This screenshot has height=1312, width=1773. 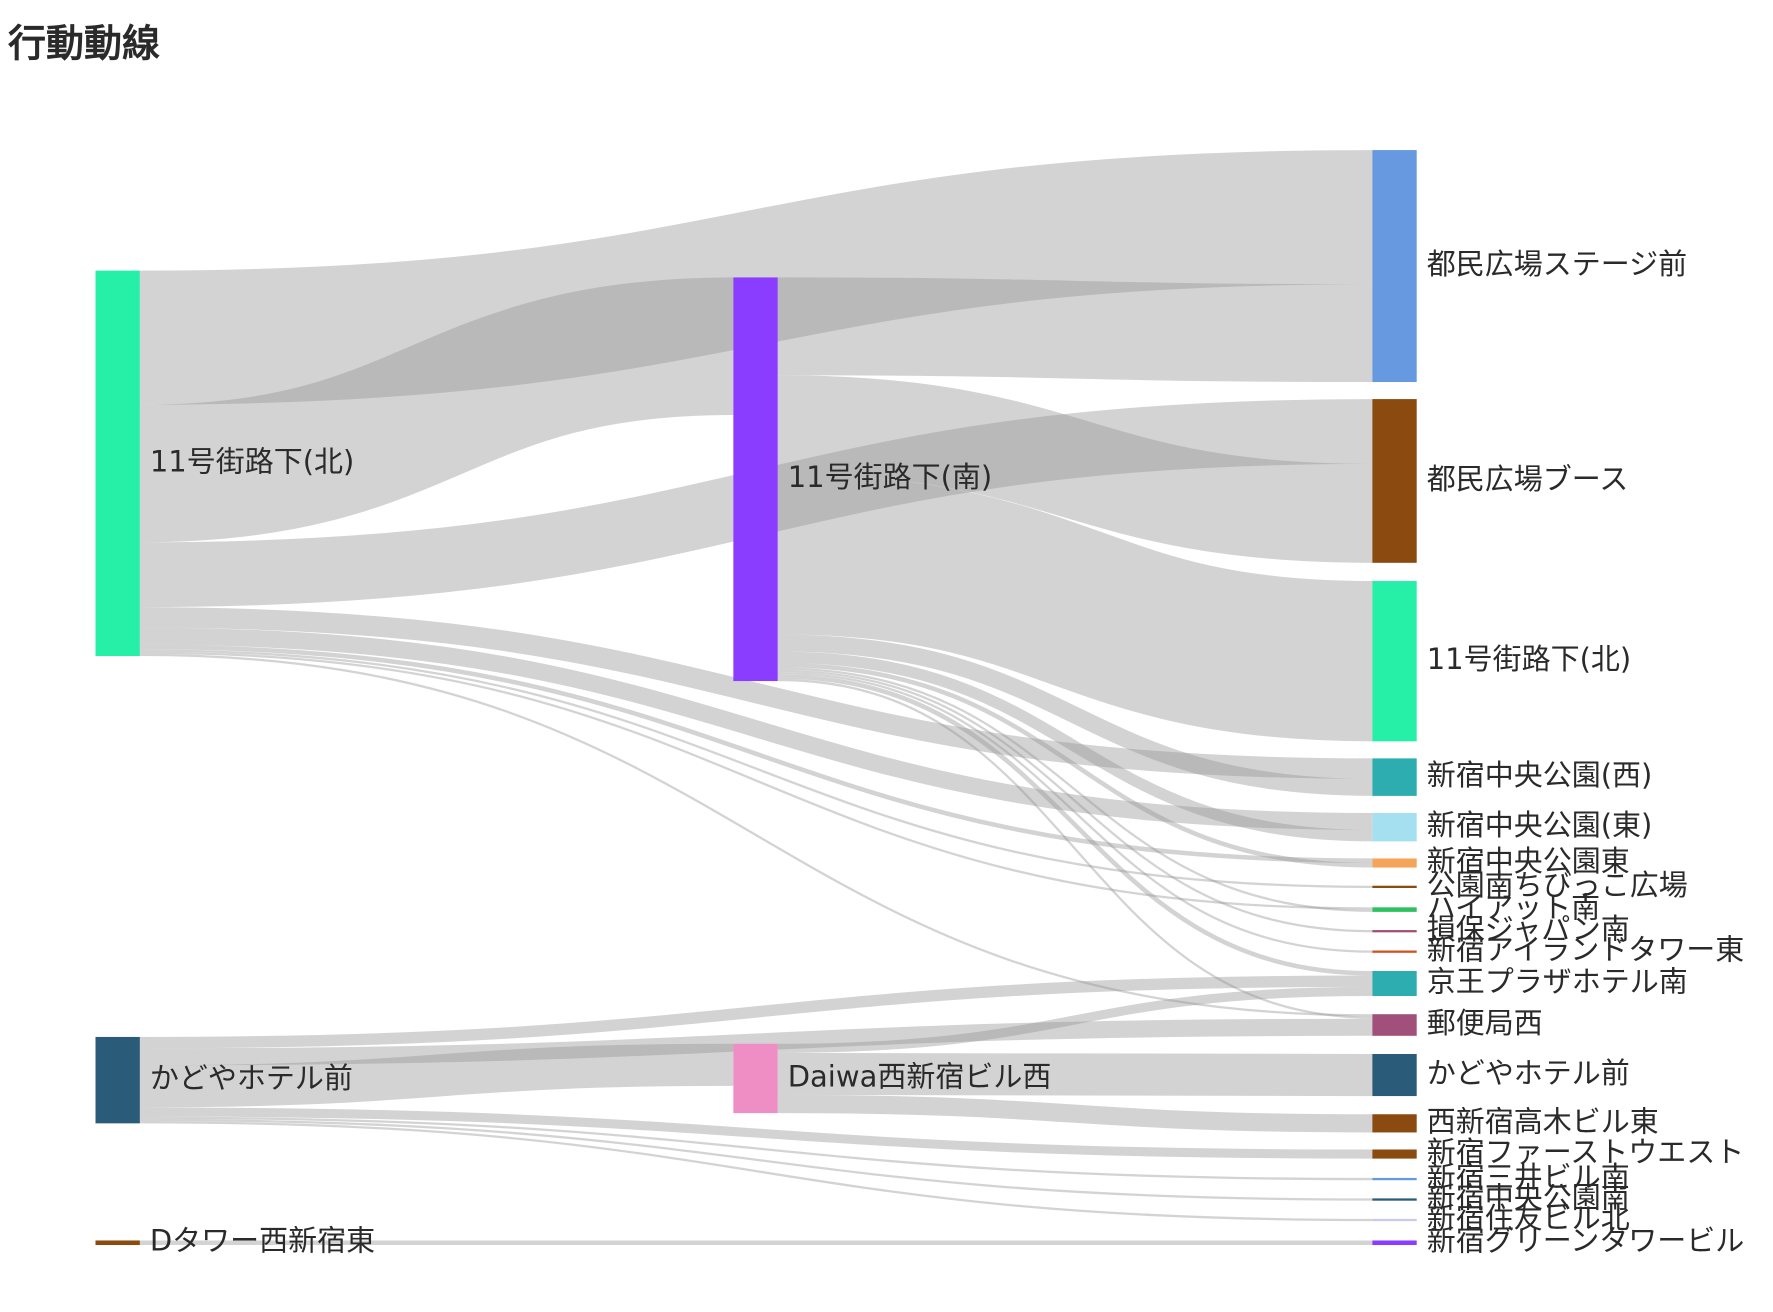 What do you see at coordinates (1528, 1218) in the screenshot?
I see `node-label: 新宿住友ビル北` at bounding box center [1528, 1218].